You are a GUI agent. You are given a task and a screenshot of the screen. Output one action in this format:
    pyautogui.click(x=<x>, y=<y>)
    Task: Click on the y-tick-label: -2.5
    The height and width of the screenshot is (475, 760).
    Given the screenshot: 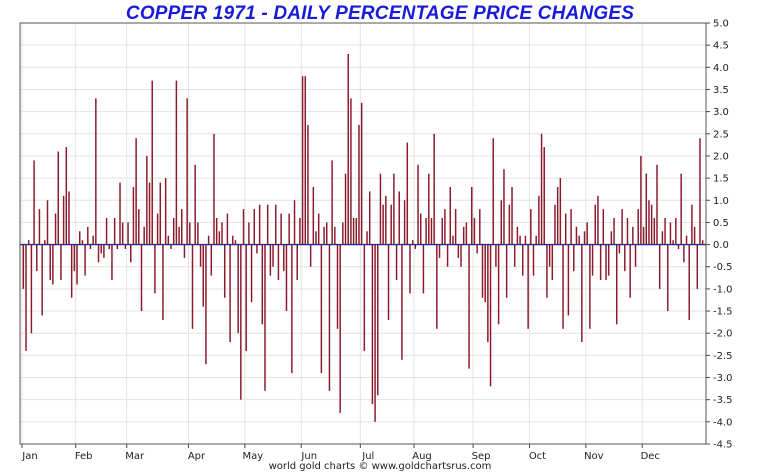 What is the action you would take?
    pyautogui.click(x=723, y=356)
    